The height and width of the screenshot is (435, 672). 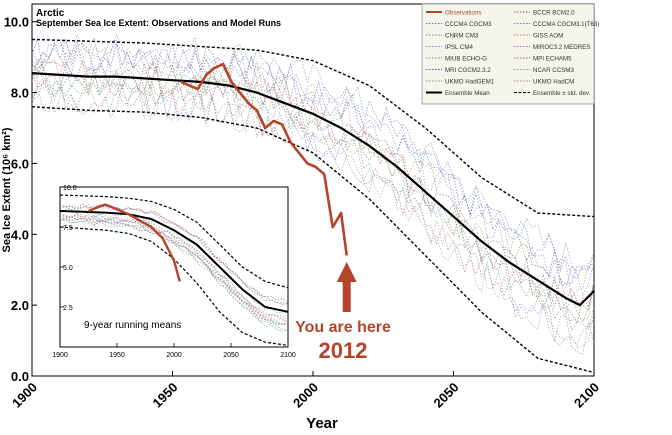 What do you see at coordinates (117, 355) in the screenshot?
I see `inset-x-tick-label: 1950` at bounding box center [117, 355].